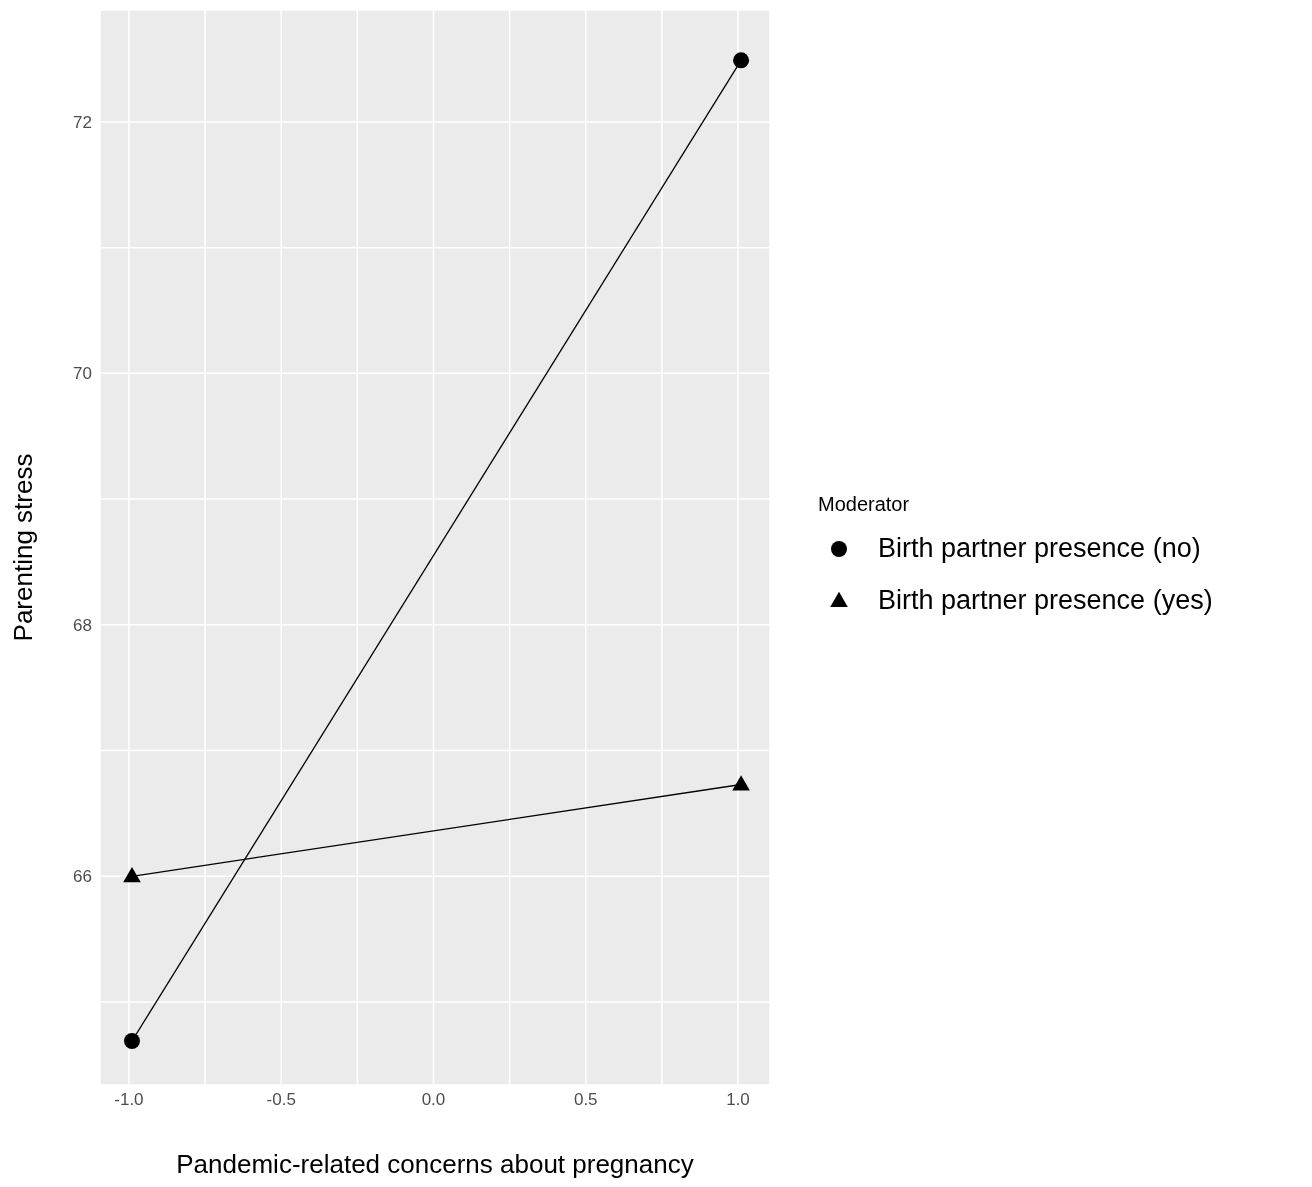  Describe the element at coordinates (23, 547) in the screenshot. I see `y-axis-title: Parenting stress` at that location.